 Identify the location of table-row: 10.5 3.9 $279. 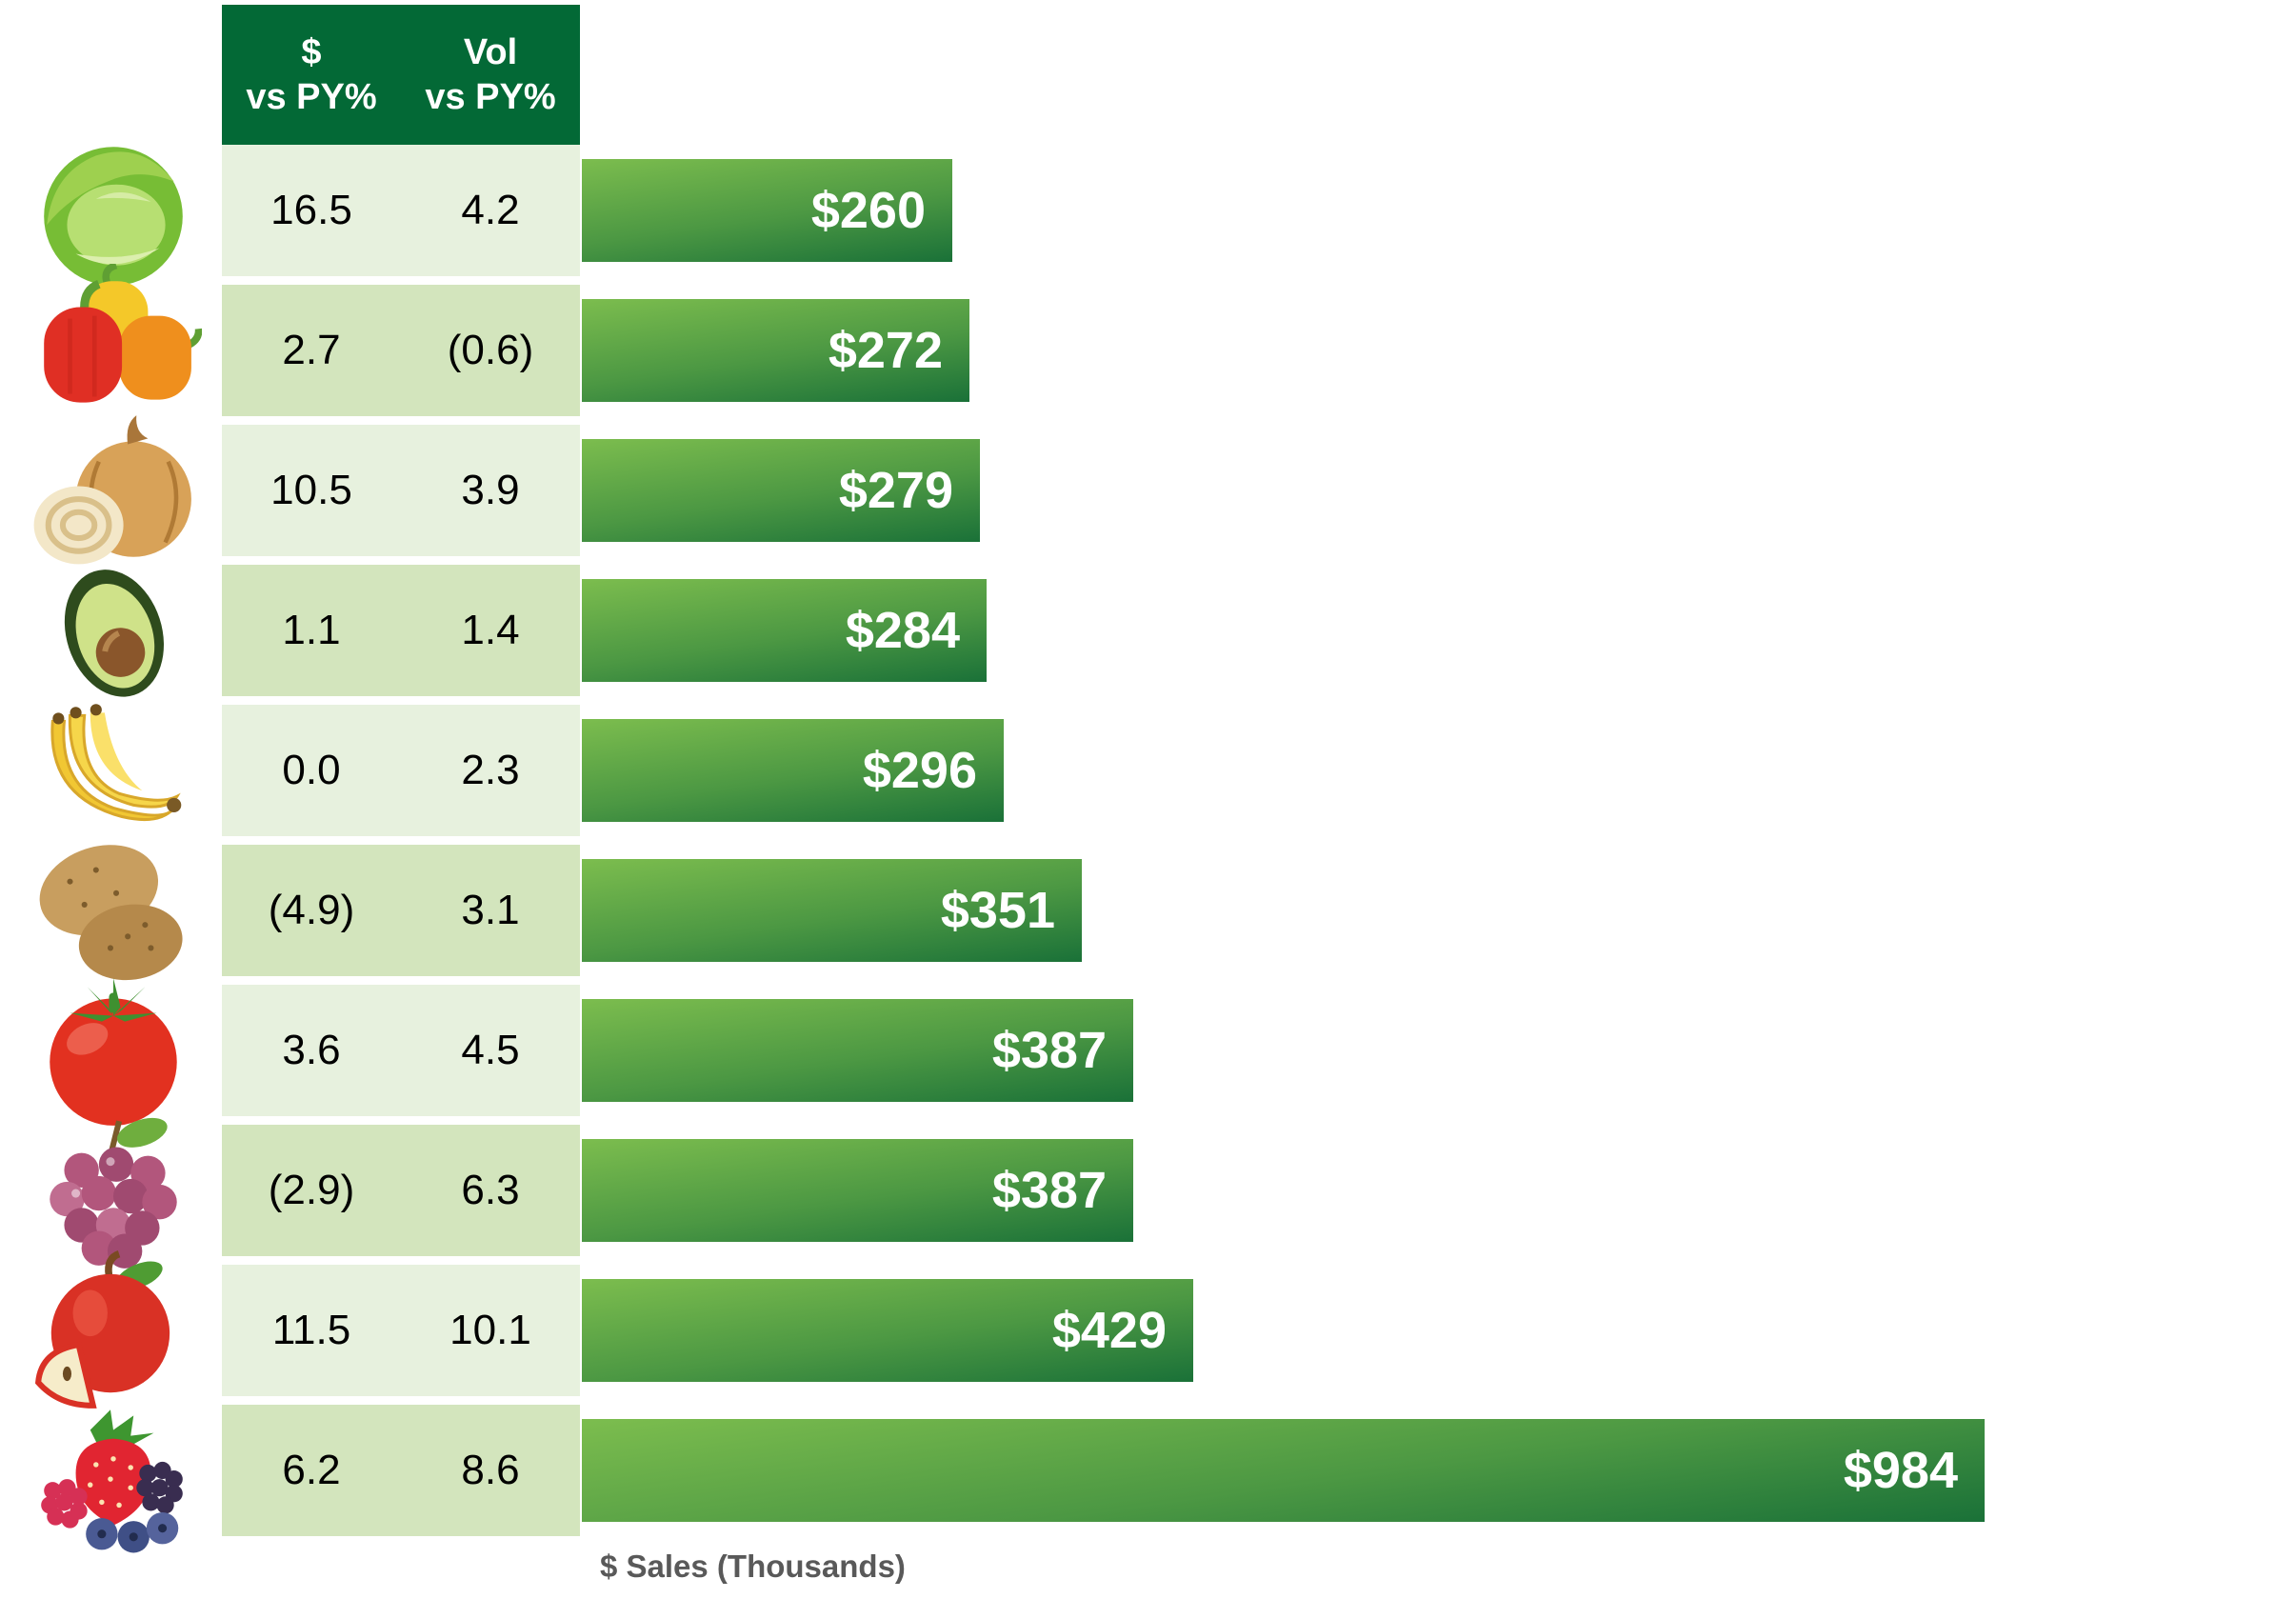
(1148, 490).